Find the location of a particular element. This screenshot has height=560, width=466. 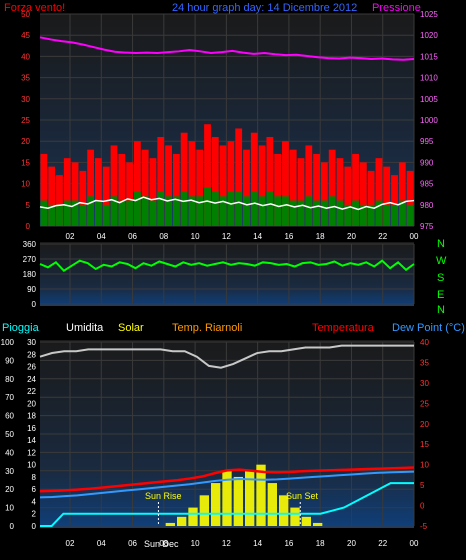

compass-n-bottom: N is located at coordinates (441, 310).